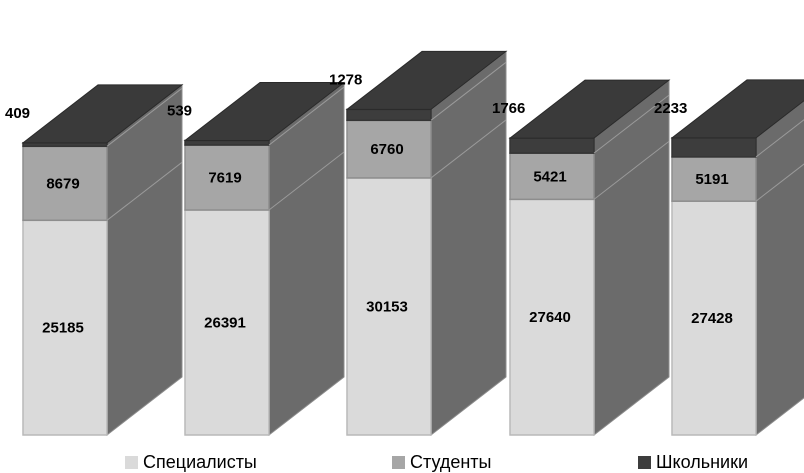 This screenshot has width=804, height=473. I want to click on legend-swatch-students, so click(398, 462).